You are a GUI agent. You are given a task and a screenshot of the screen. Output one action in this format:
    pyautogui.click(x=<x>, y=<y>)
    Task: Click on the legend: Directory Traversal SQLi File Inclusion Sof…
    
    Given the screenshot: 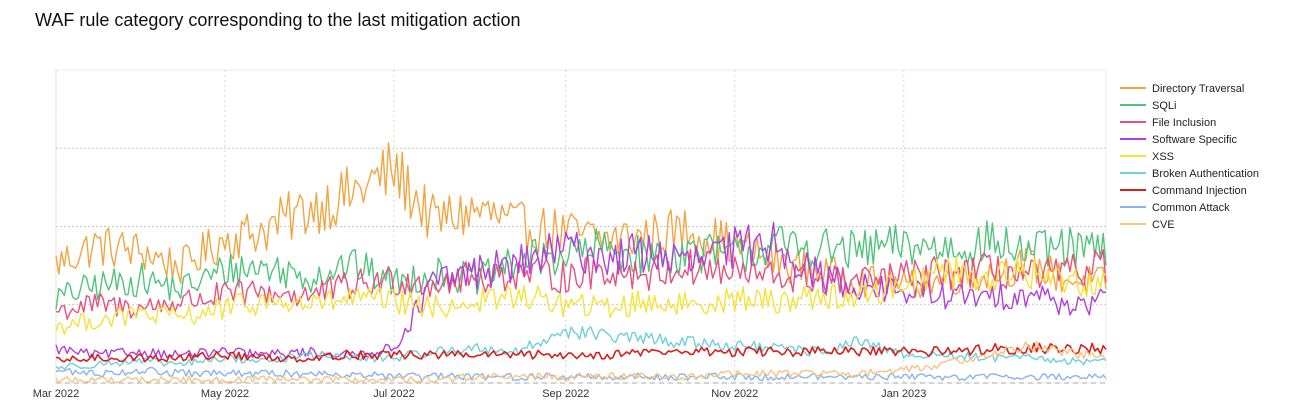 What is the action you would take?
    pyautogui.click(x=1189, y=157)
    